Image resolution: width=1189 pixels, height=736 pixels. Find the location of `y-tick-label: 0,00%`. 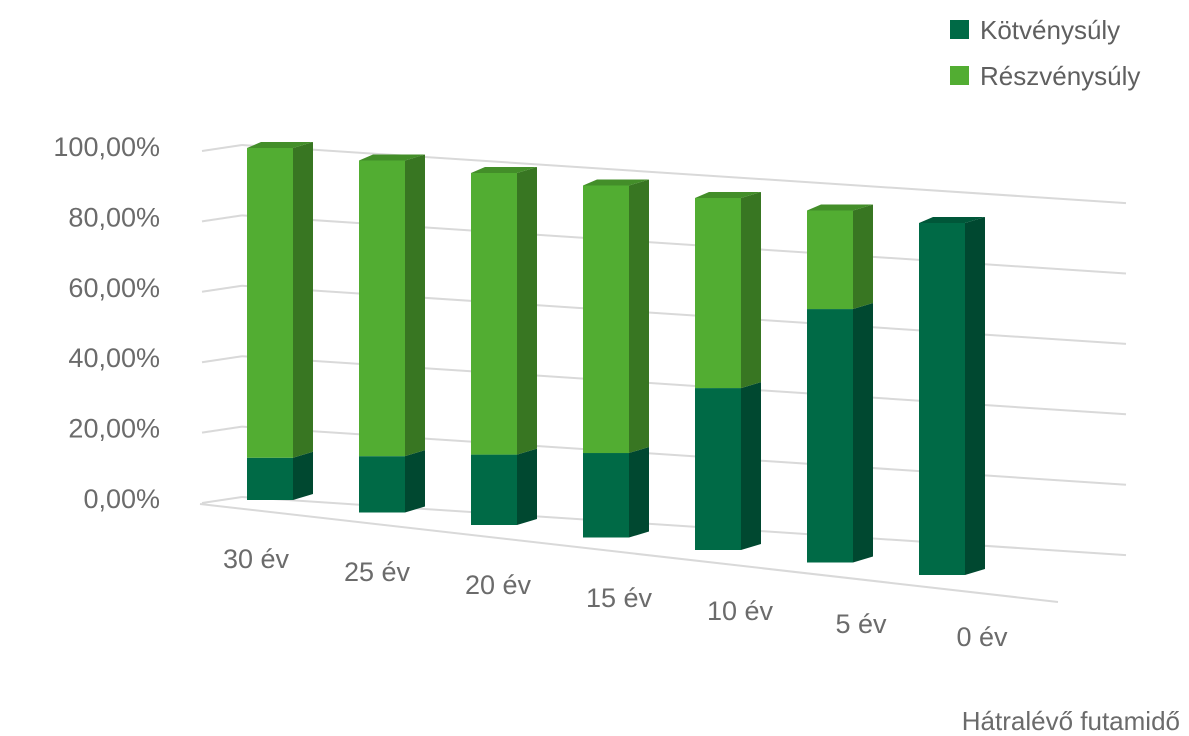

y-tick-label: 0,00% is located at coordinates (121, 499).